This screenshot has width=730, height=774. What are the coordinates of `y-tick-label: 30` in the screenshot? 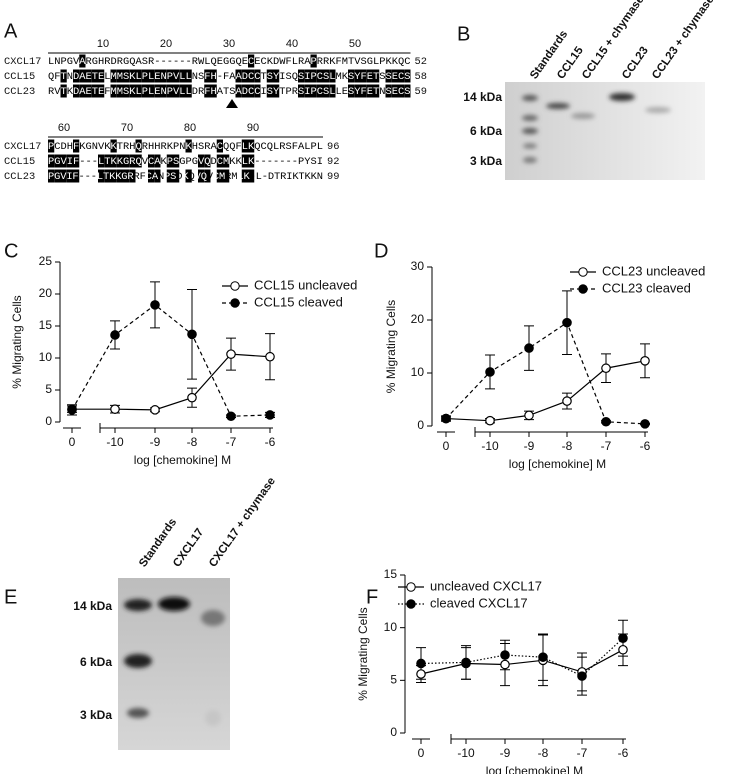 It's located at (418, 266).